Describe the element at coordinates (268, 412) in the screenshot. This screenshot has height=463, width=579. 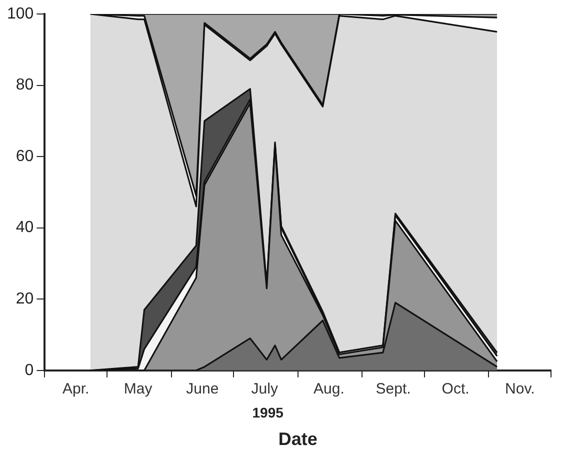
I see `text: 1995` at that location.